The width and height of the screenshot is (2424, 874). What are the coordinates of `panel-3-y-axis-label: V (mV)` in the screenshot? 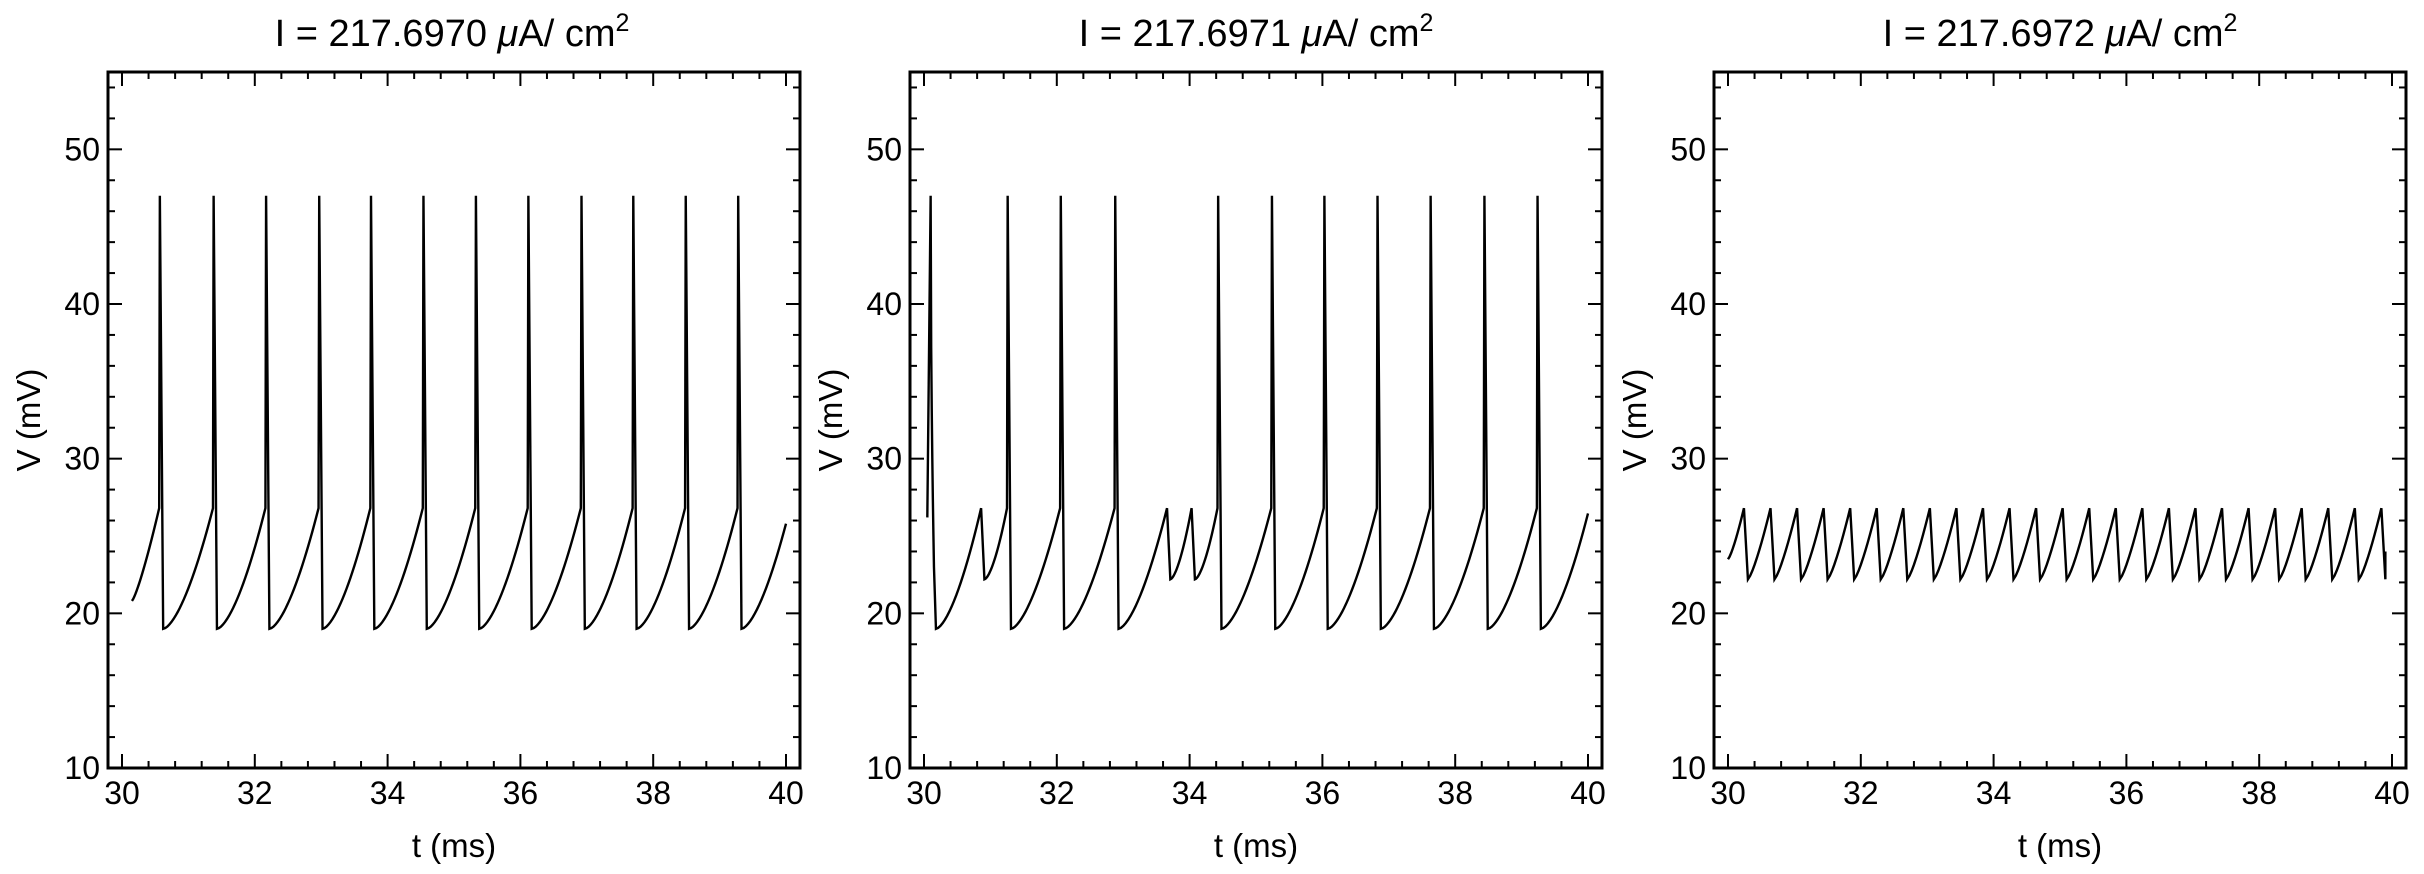 It's located at (1634, 420).